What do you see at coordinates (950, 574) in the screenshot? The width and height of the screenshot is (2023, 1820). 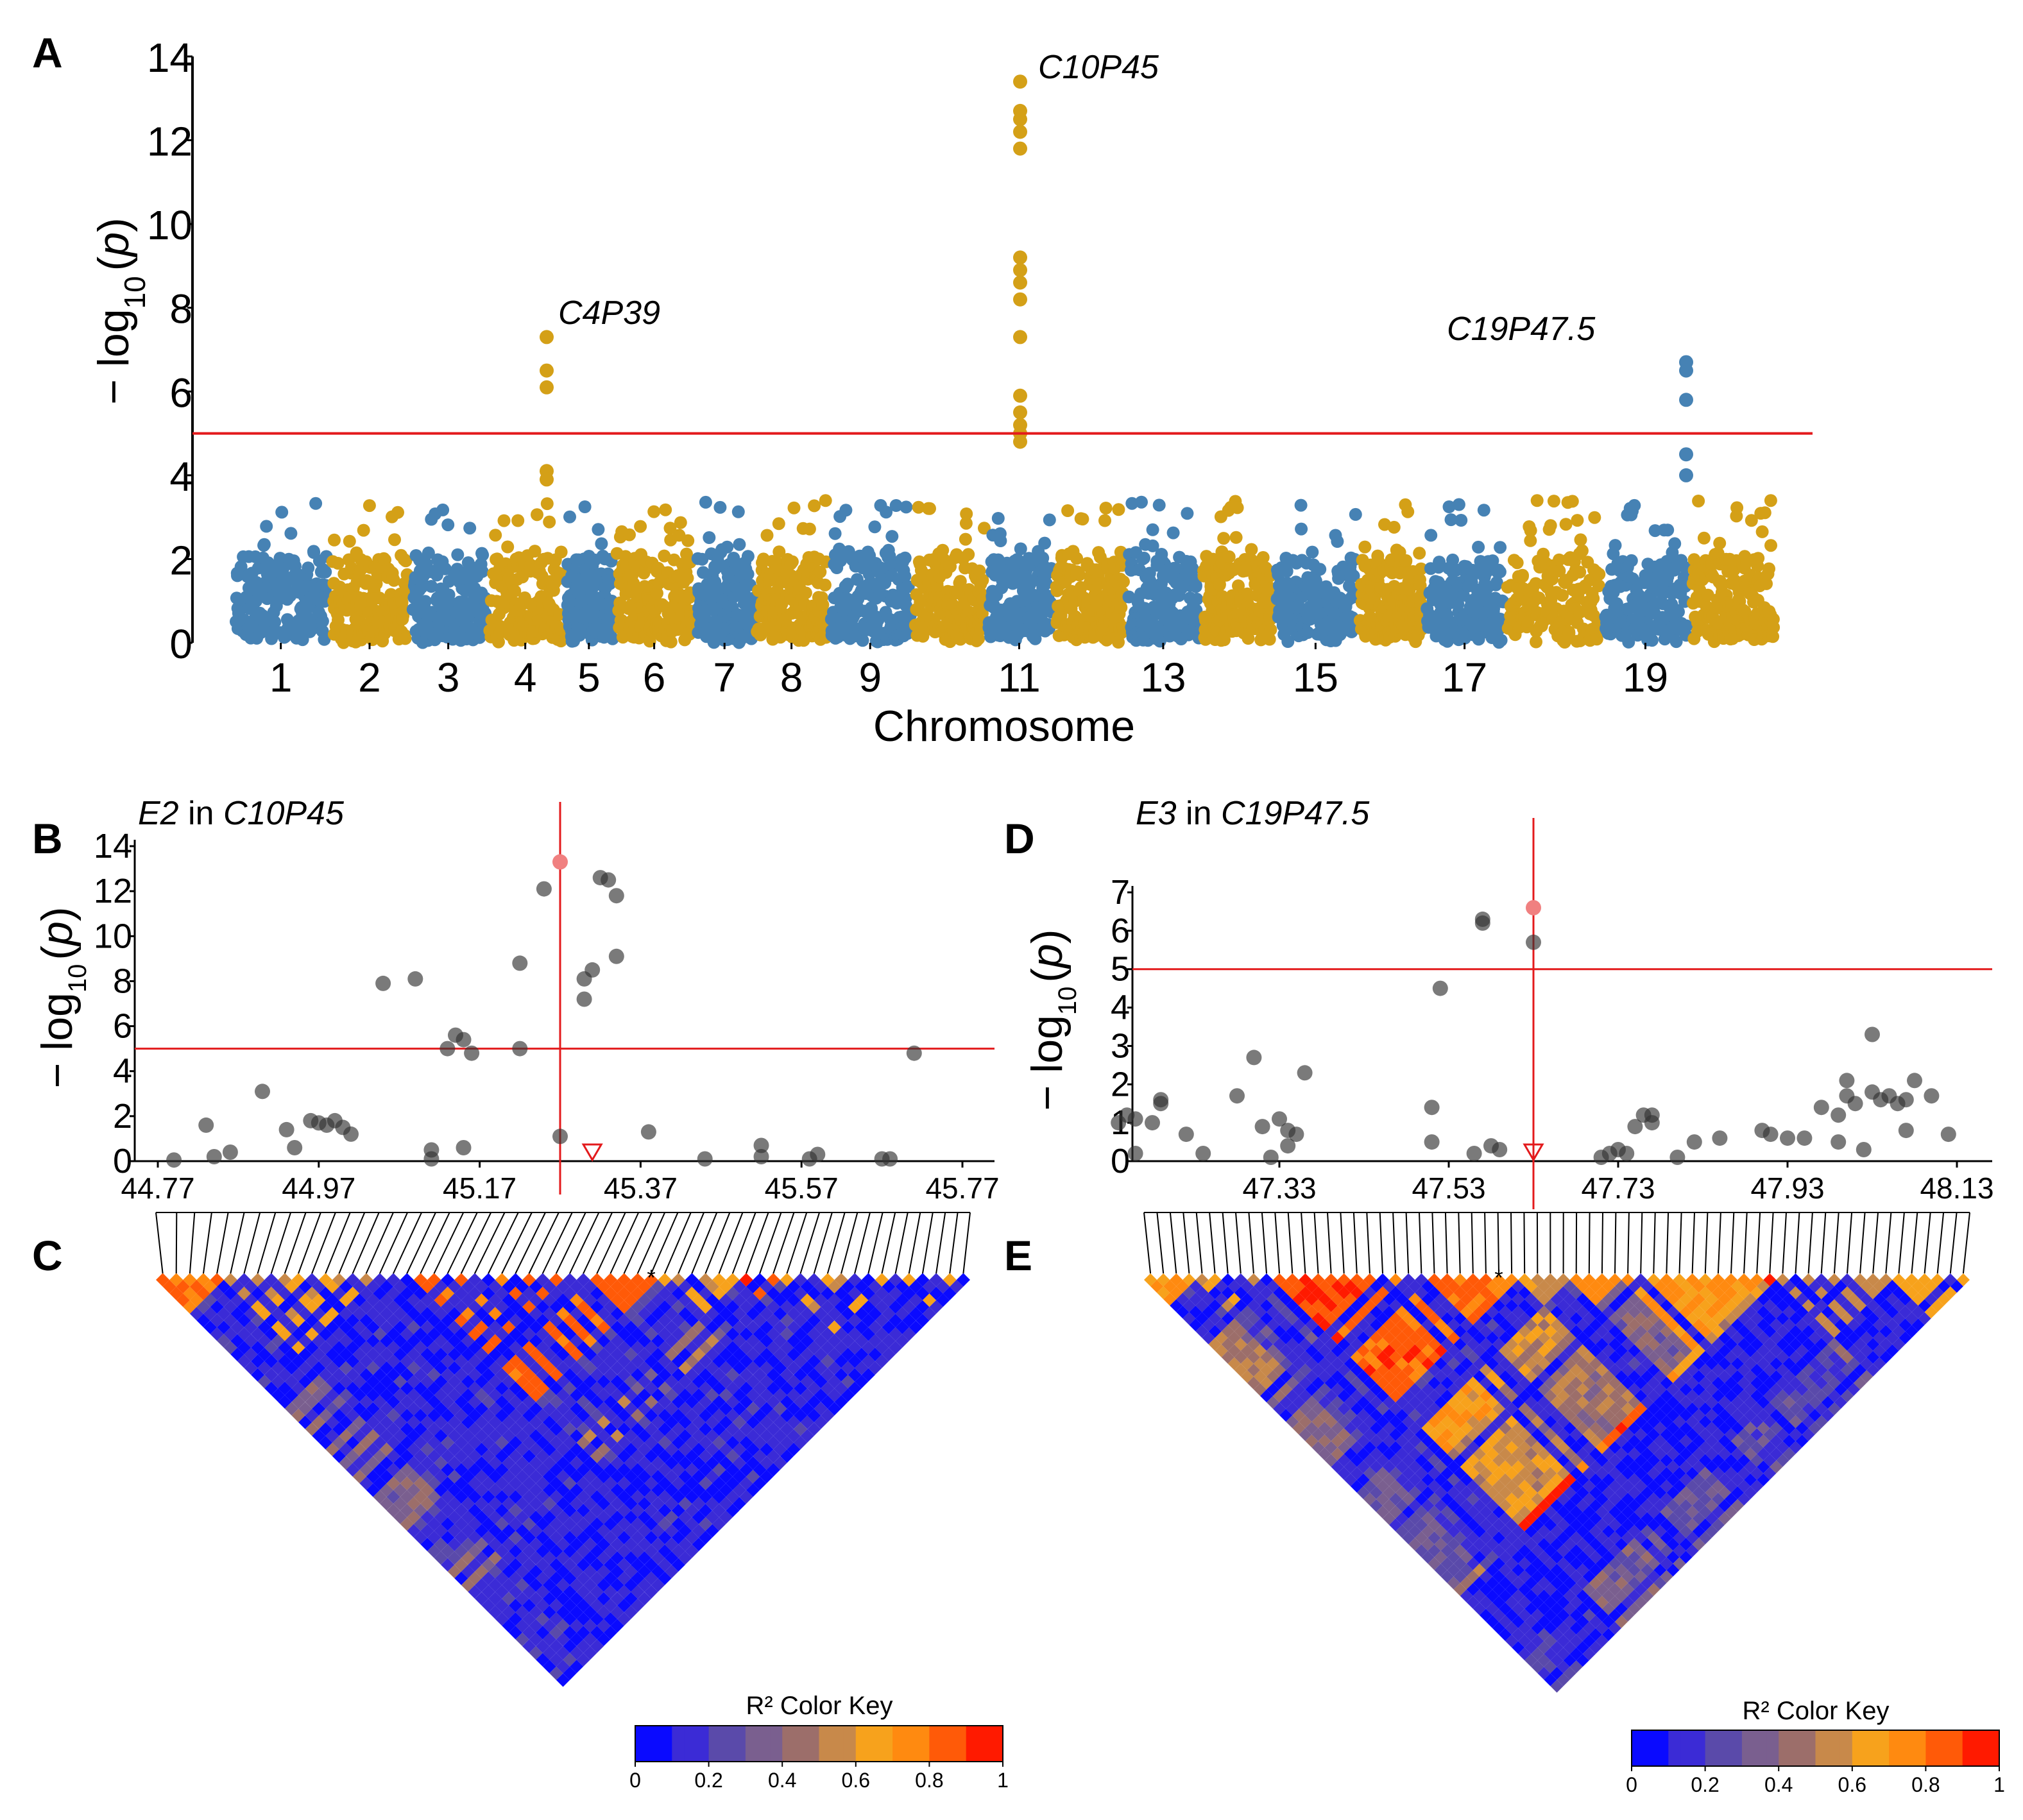 I see `chromosome-10-points` at bounding box center [950, 574].